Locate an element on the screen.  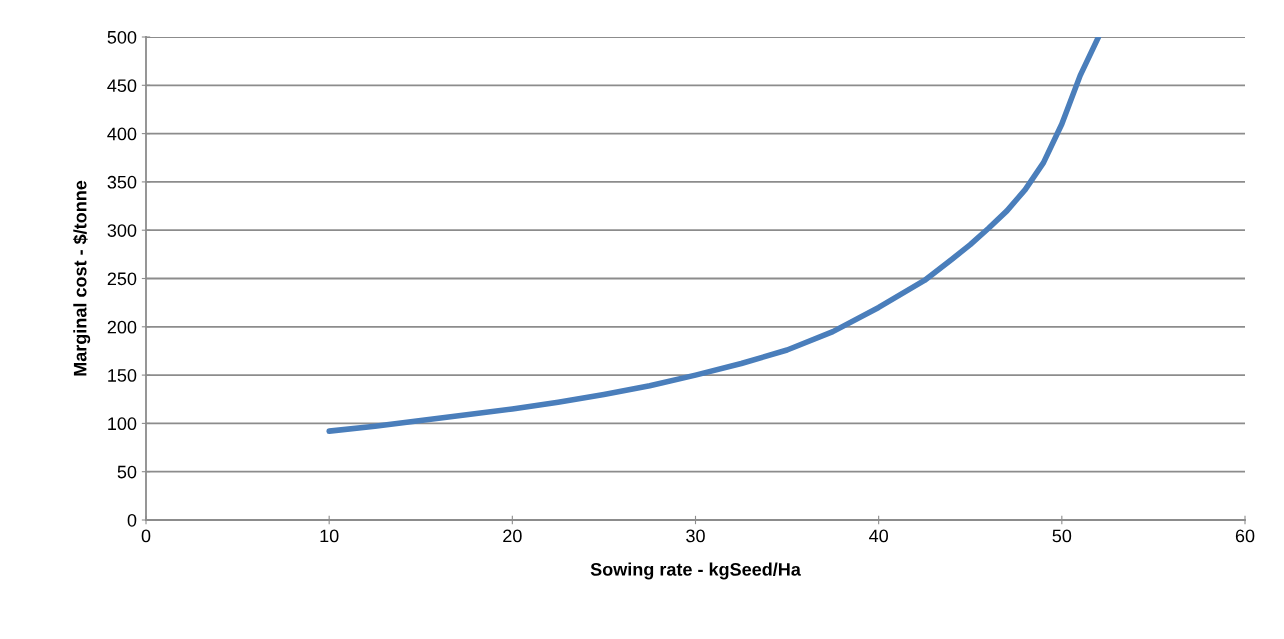
y-tick-label: 250 is located at coordinates (122, 279).